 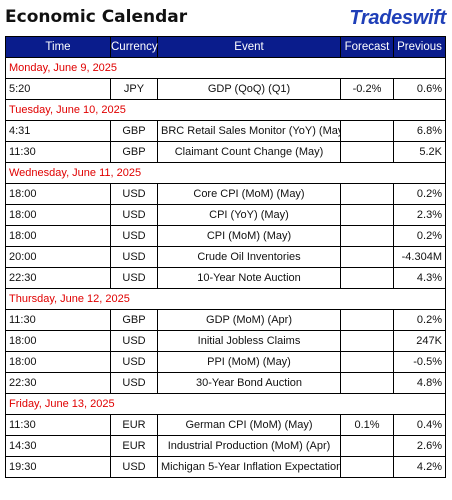 I want to click on table-row: 20:00 USD Crude Oil Inventories -4.304M, so click(x=225, y=257).